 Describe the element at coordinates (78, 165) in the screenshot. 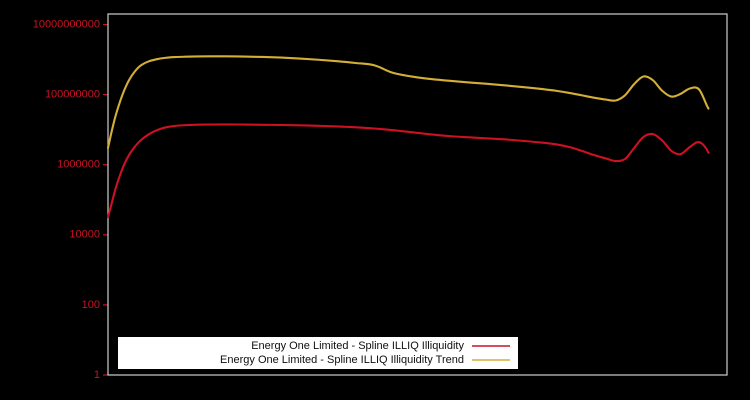

I see `y-axis-tick-label: 1000000` at that location.